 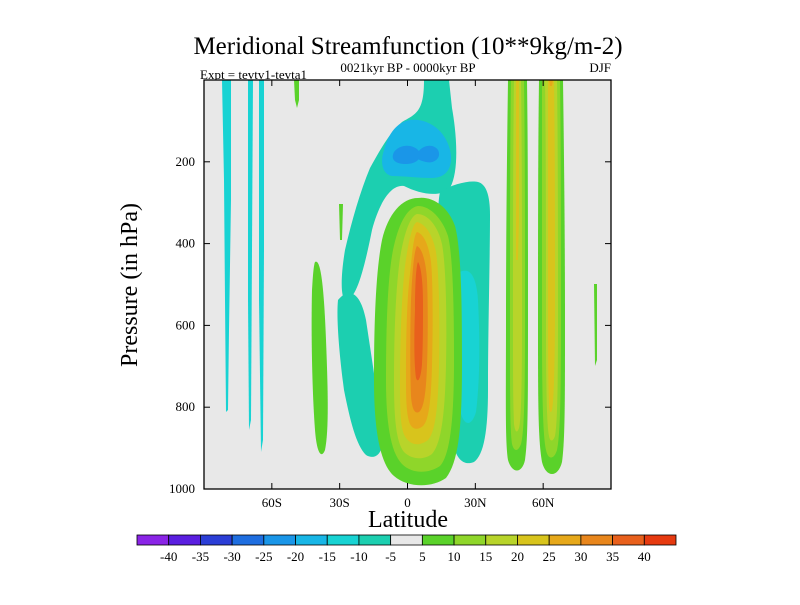 What do you see at coordinates (130, 285) in the screenshot?
I see `y-axis-label: Pressure (in hPa)` at bounding box center [130, 285].